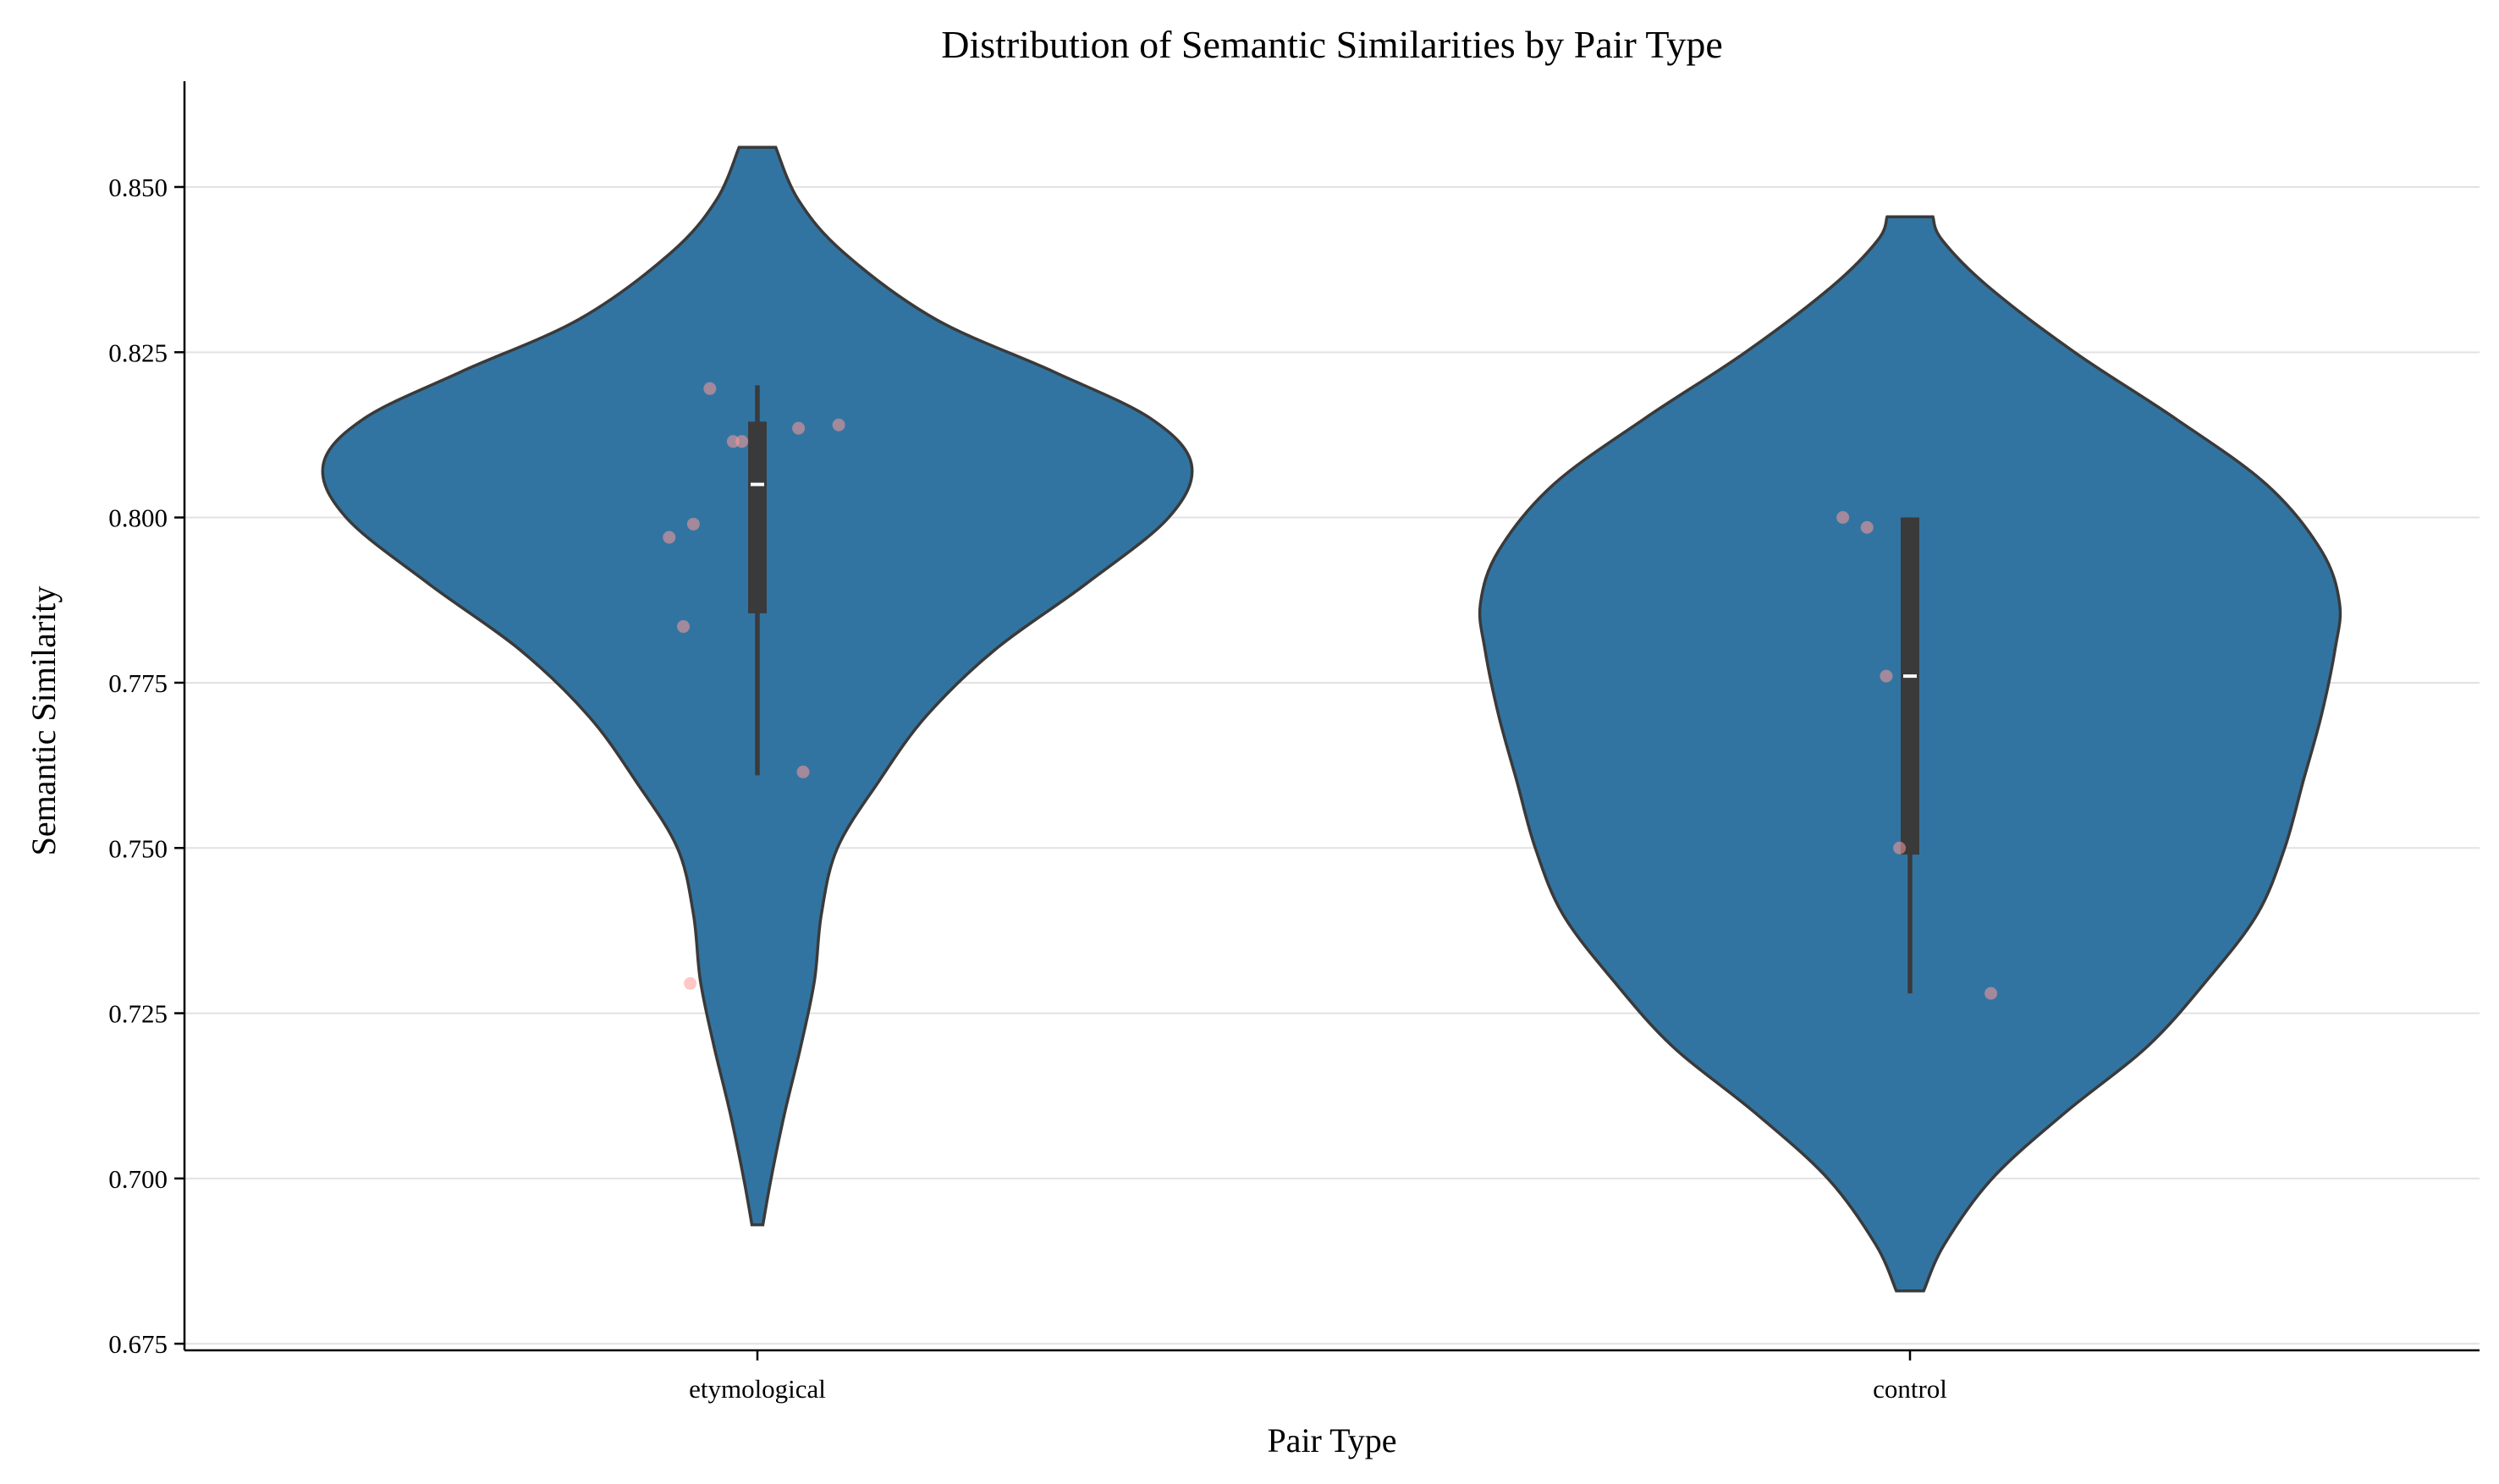 This screenshot has height=1484, width=2499. Describe the element at coordinates (1910, 1389) in the screenshot. I see `x-tick-label-control: control` at that location.